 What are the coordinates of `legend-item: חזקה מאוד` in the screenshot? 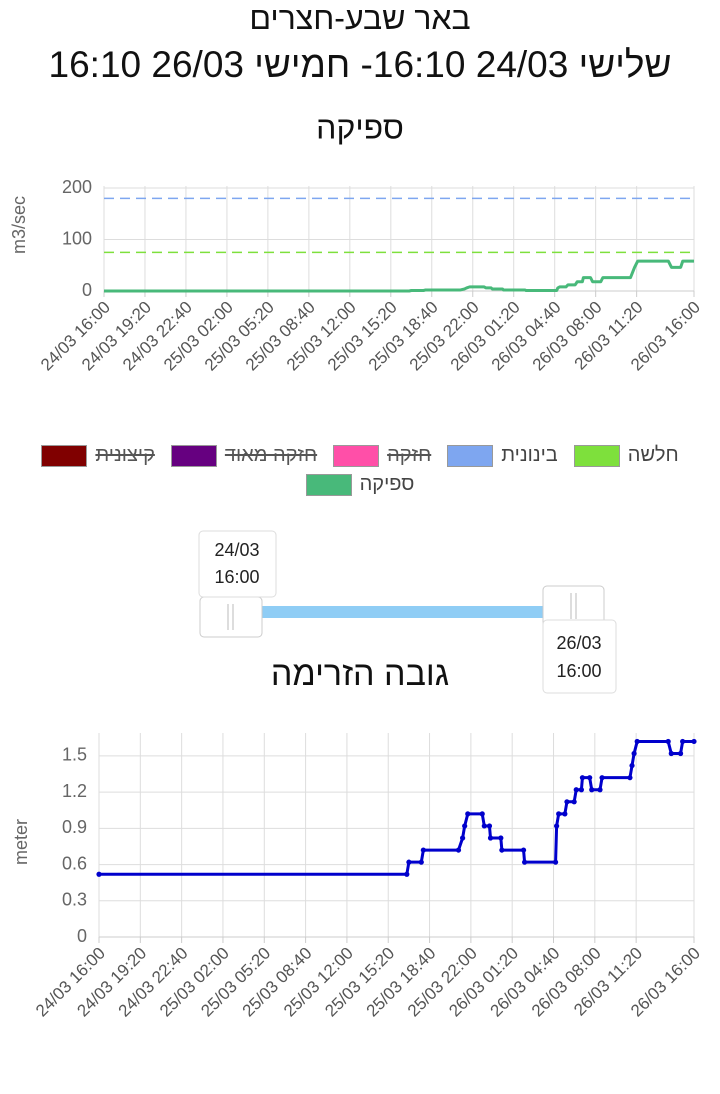 It's located at (244, 455).